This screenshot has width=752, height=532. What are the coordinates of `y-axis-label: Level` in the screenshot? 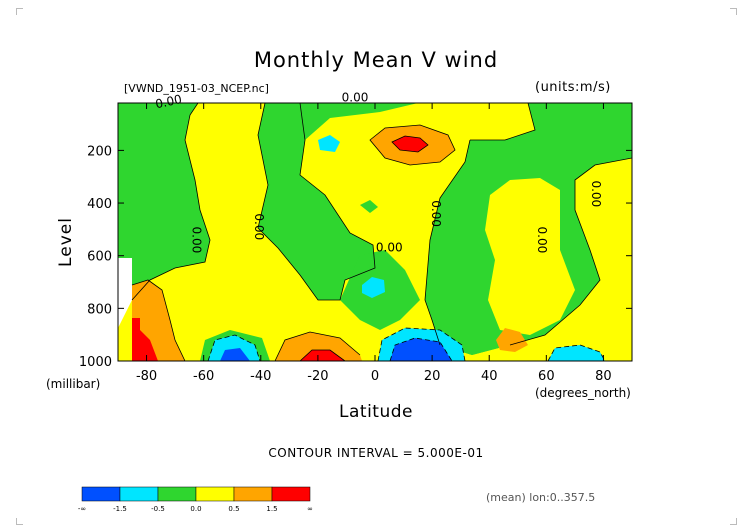 It's located at (66, 242).